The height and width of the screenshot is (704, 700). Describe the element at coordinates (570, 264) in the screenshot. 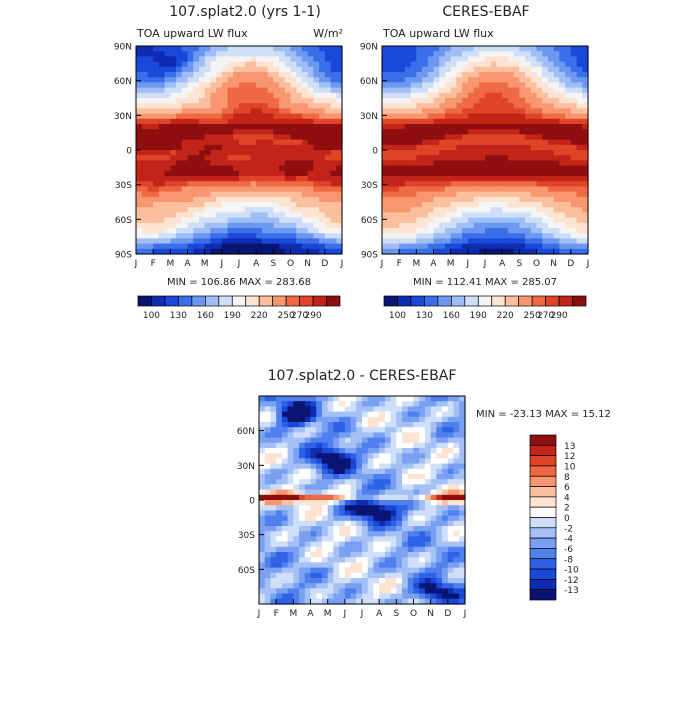

I see `x-tick-label: D` at that location.